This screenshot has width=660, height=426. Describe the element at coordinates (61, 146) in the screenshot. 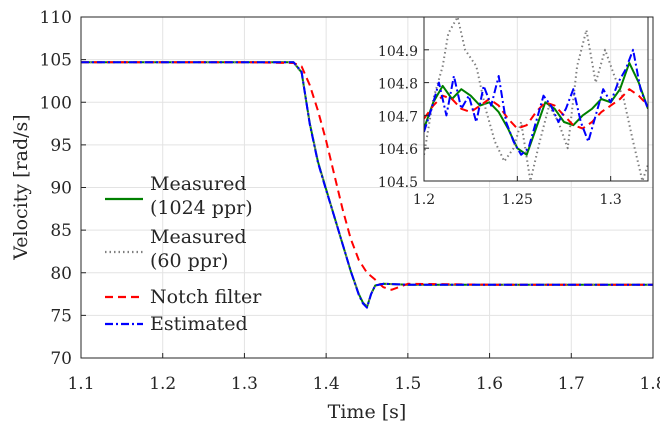

I see `main-y-tick-label: 95` at that location.